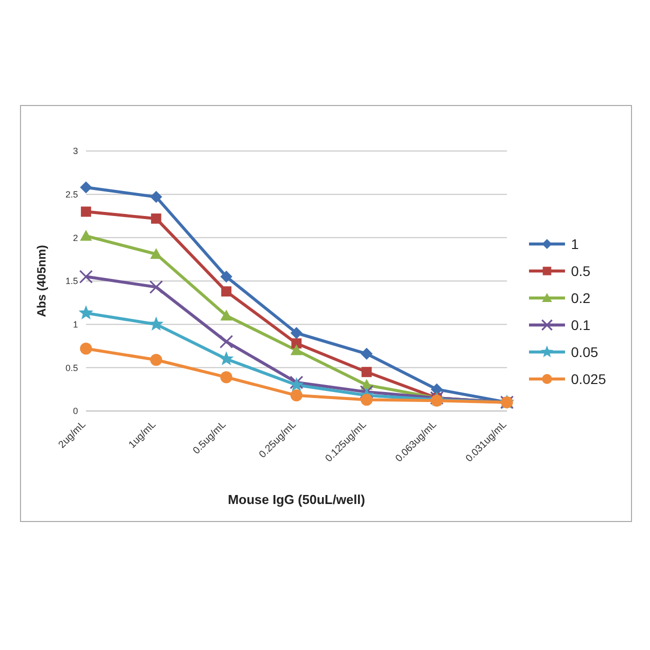  What do you see at coordinates (71, 367) in the screenshot?
I see `y-tick-label: 0.5` at bounding box center [71, 367].